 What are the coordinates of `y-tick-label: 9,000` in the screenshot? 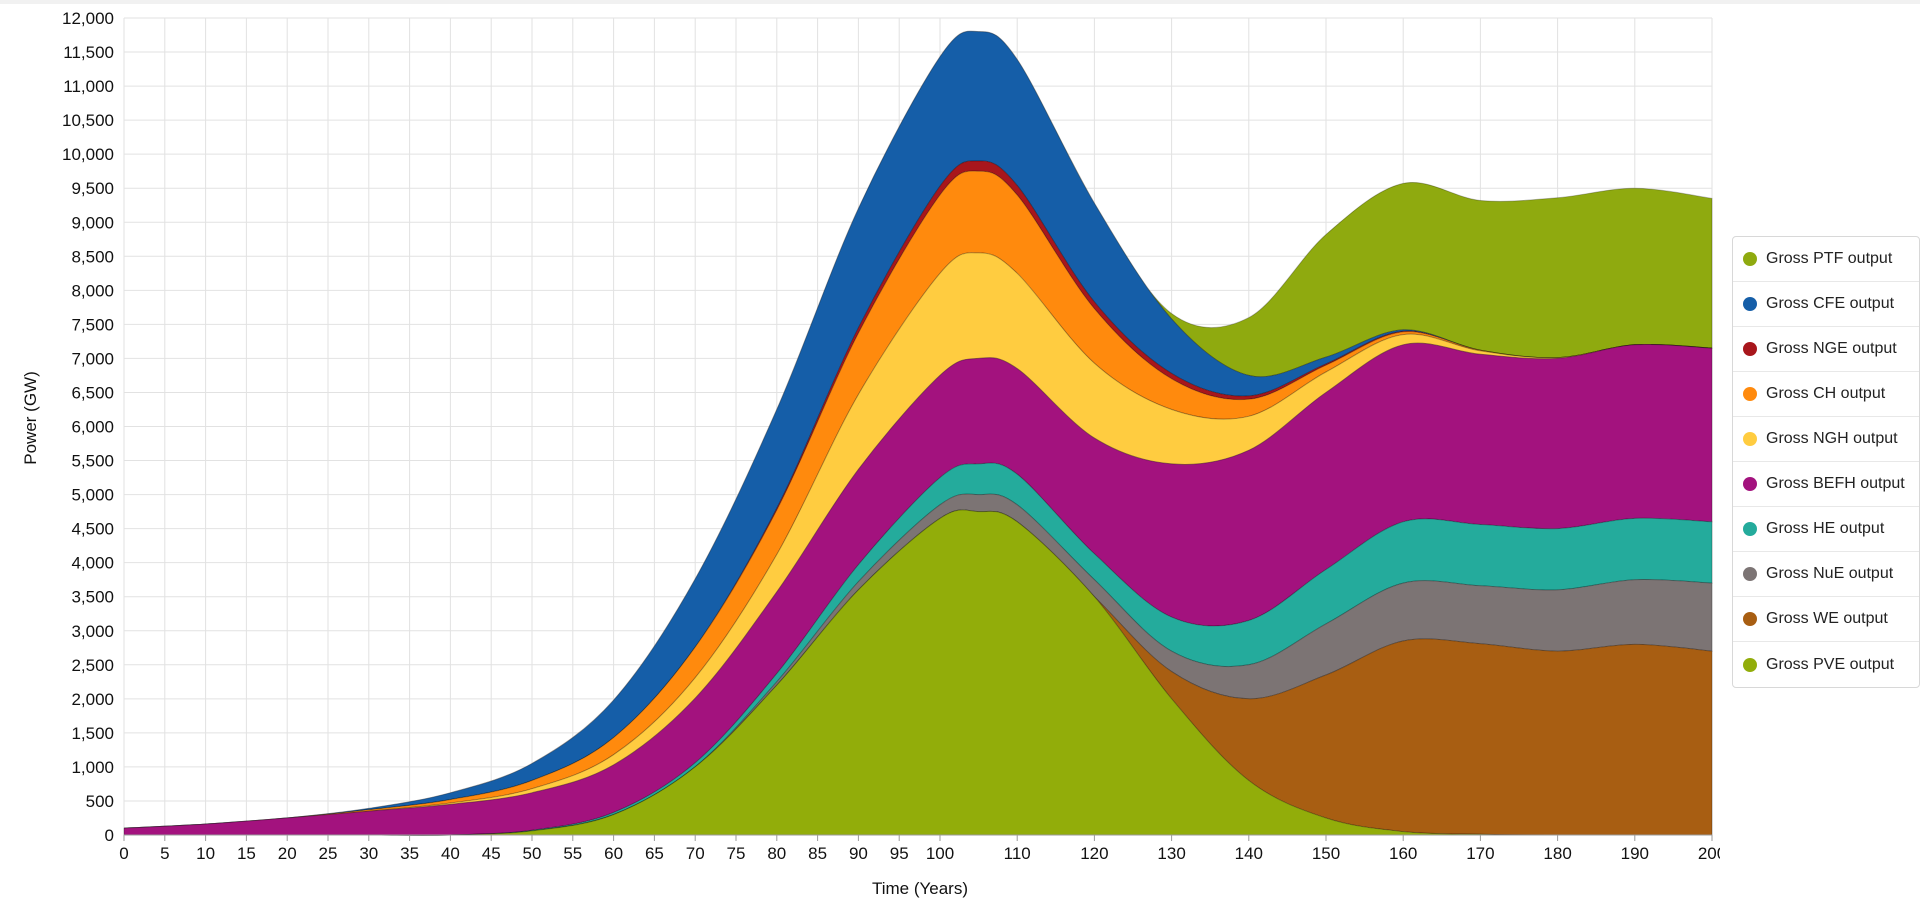 It's located at (92, 222).